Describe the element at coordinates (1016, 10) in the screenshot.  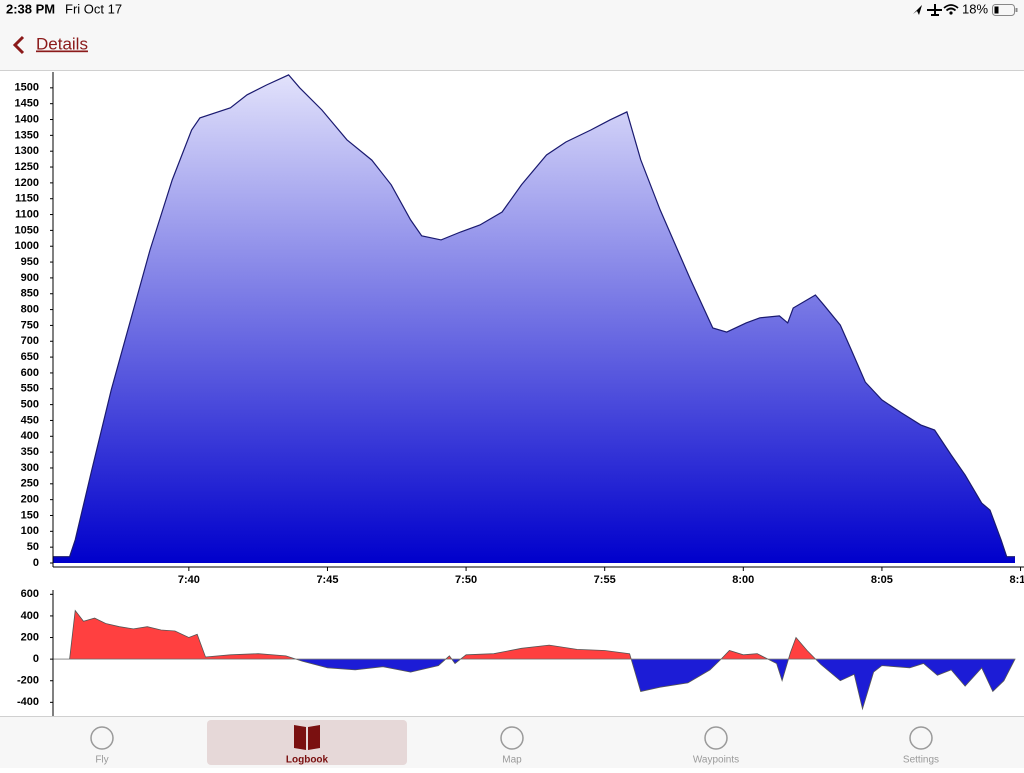
I see `battery-tip` at that location.